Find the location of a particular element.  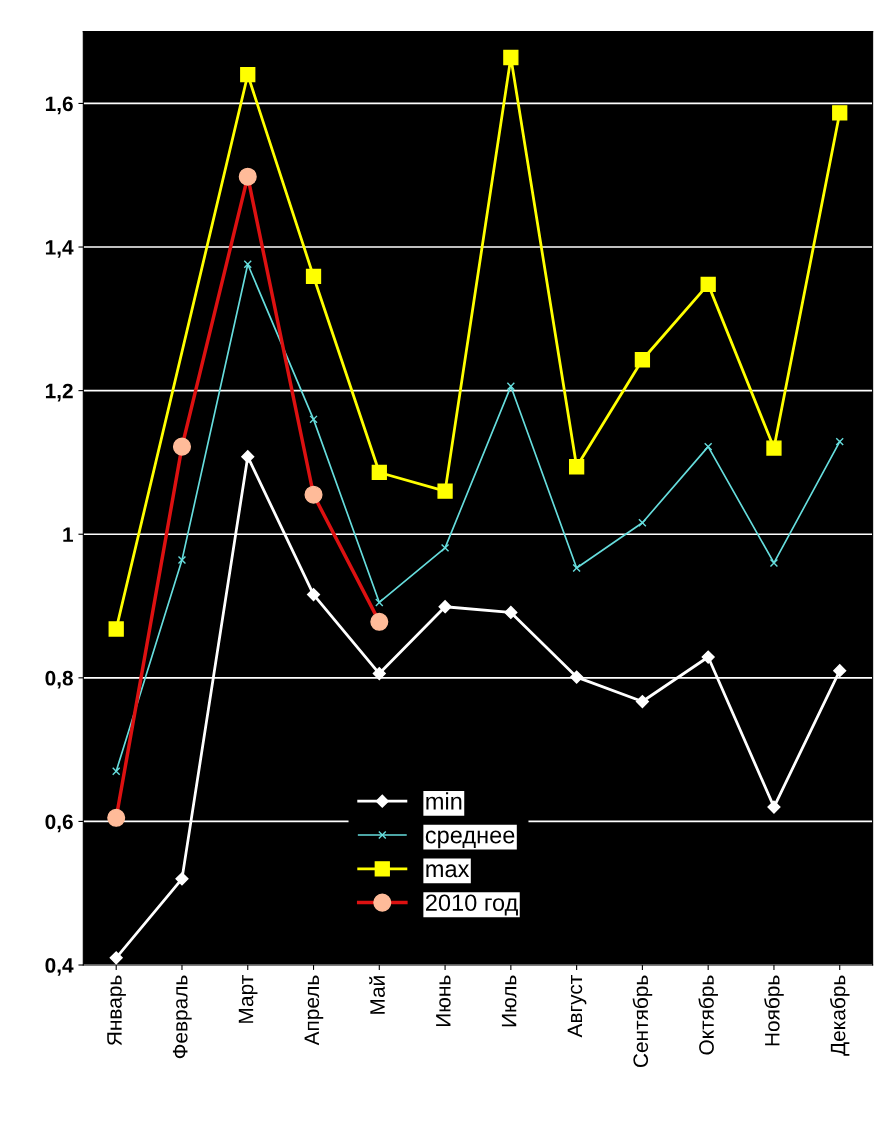

y-tick-label: 0,8 is located at coordinates (59, 679).